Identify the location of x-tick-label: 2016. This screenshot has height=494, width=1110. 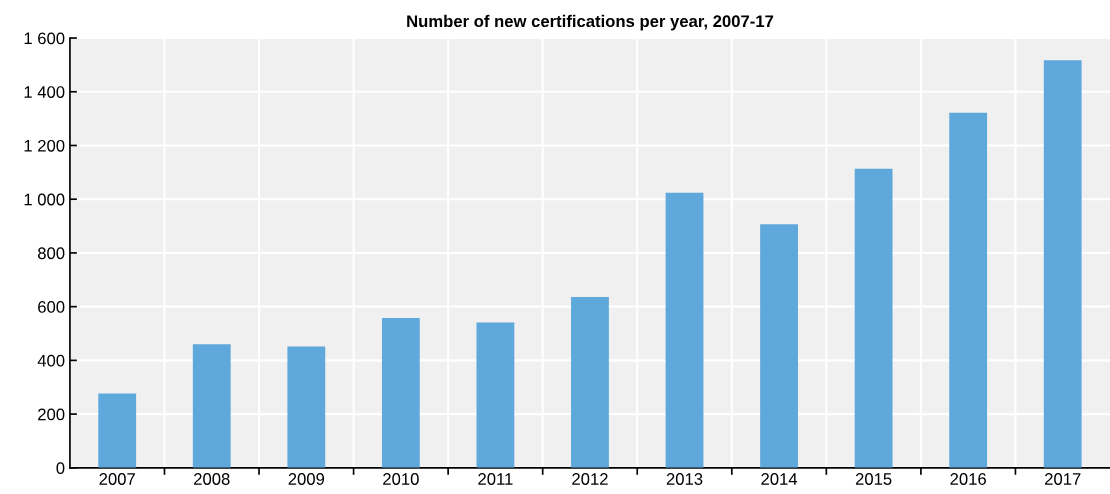
(968, 479).